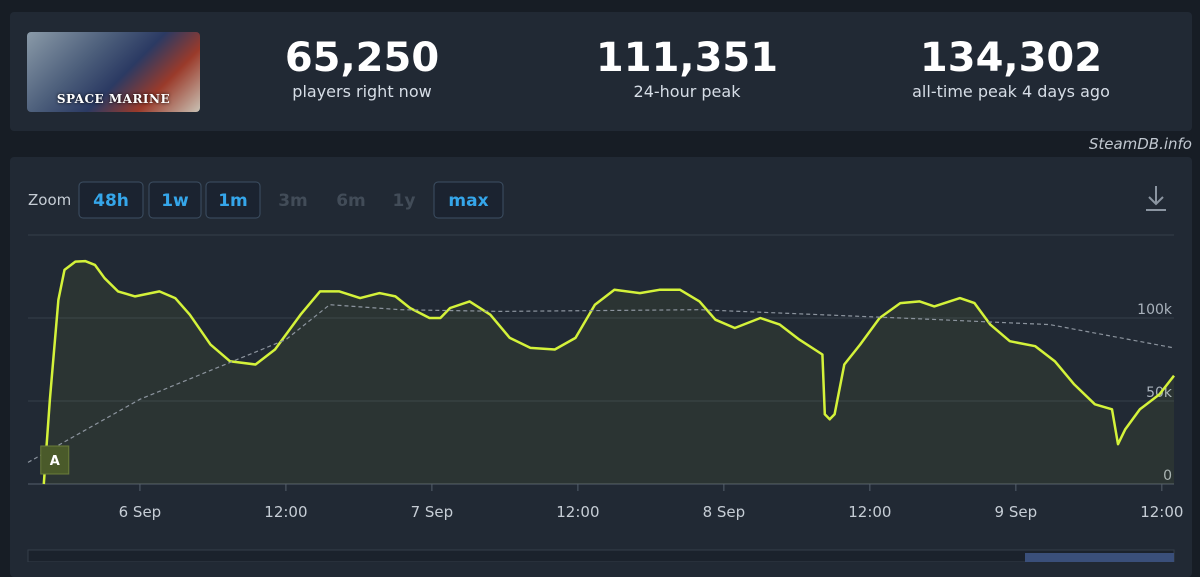  What do you see at coordinates (601, 555) in the screenshot?
I see `navigator` at bounding box center [601, 555].